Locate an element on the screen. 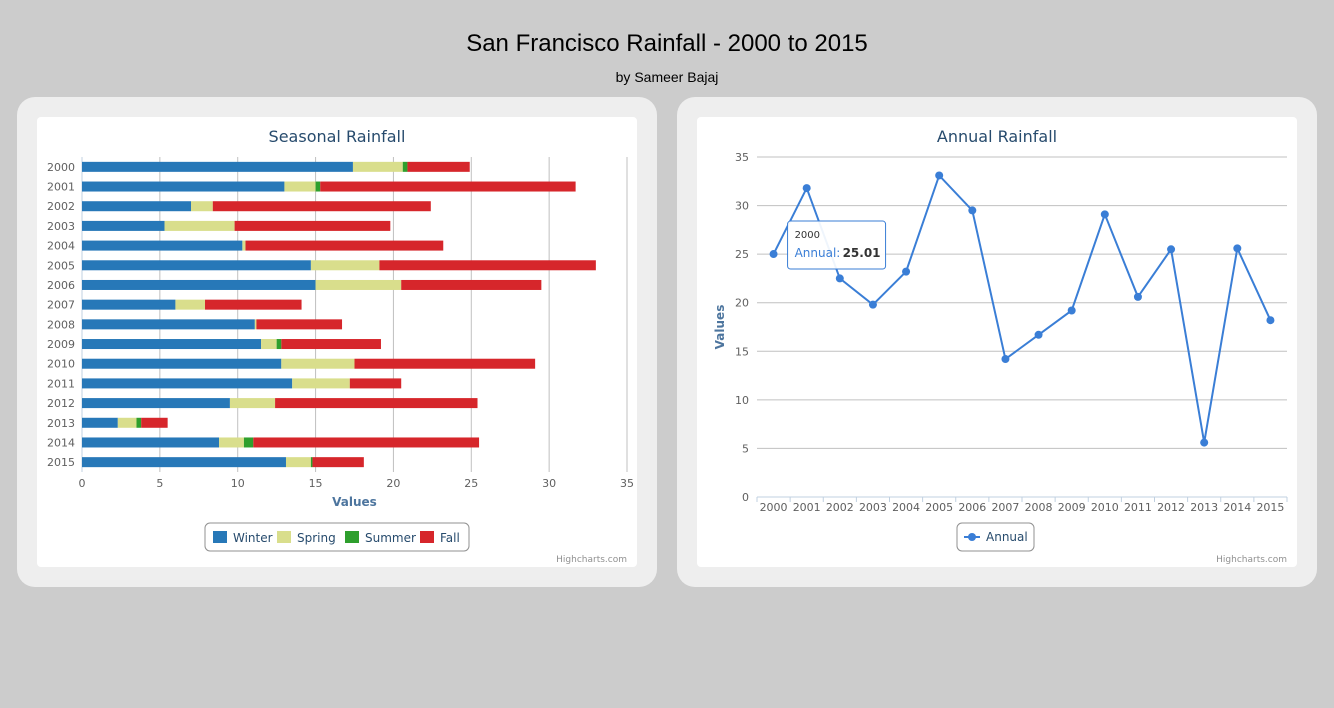 The width and height of the screenshot is (1334, 708). category-label: 2011 is located at coordinates (61, 383).